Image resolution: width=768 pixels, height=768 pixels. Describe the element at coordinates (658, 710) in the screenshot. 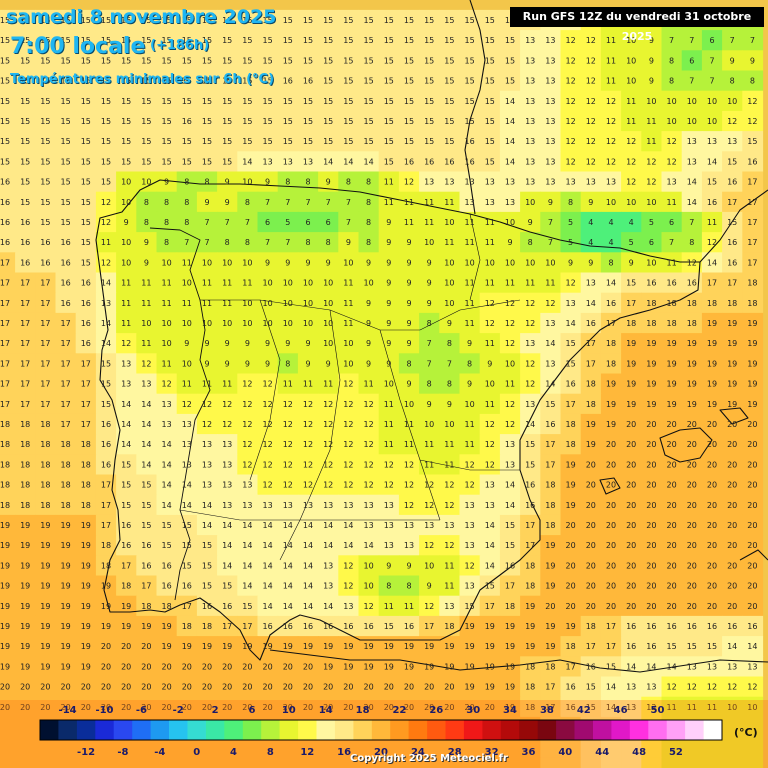

I see `legend-tick-label: 50` at that location.